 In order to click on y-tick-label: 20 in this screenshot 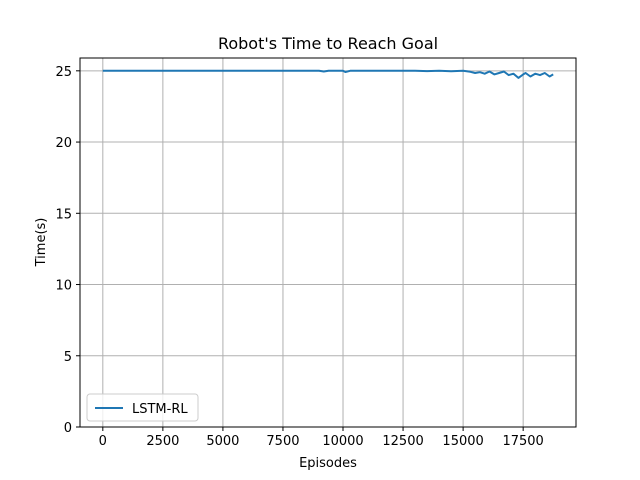, I will do `click(63, 143)`.